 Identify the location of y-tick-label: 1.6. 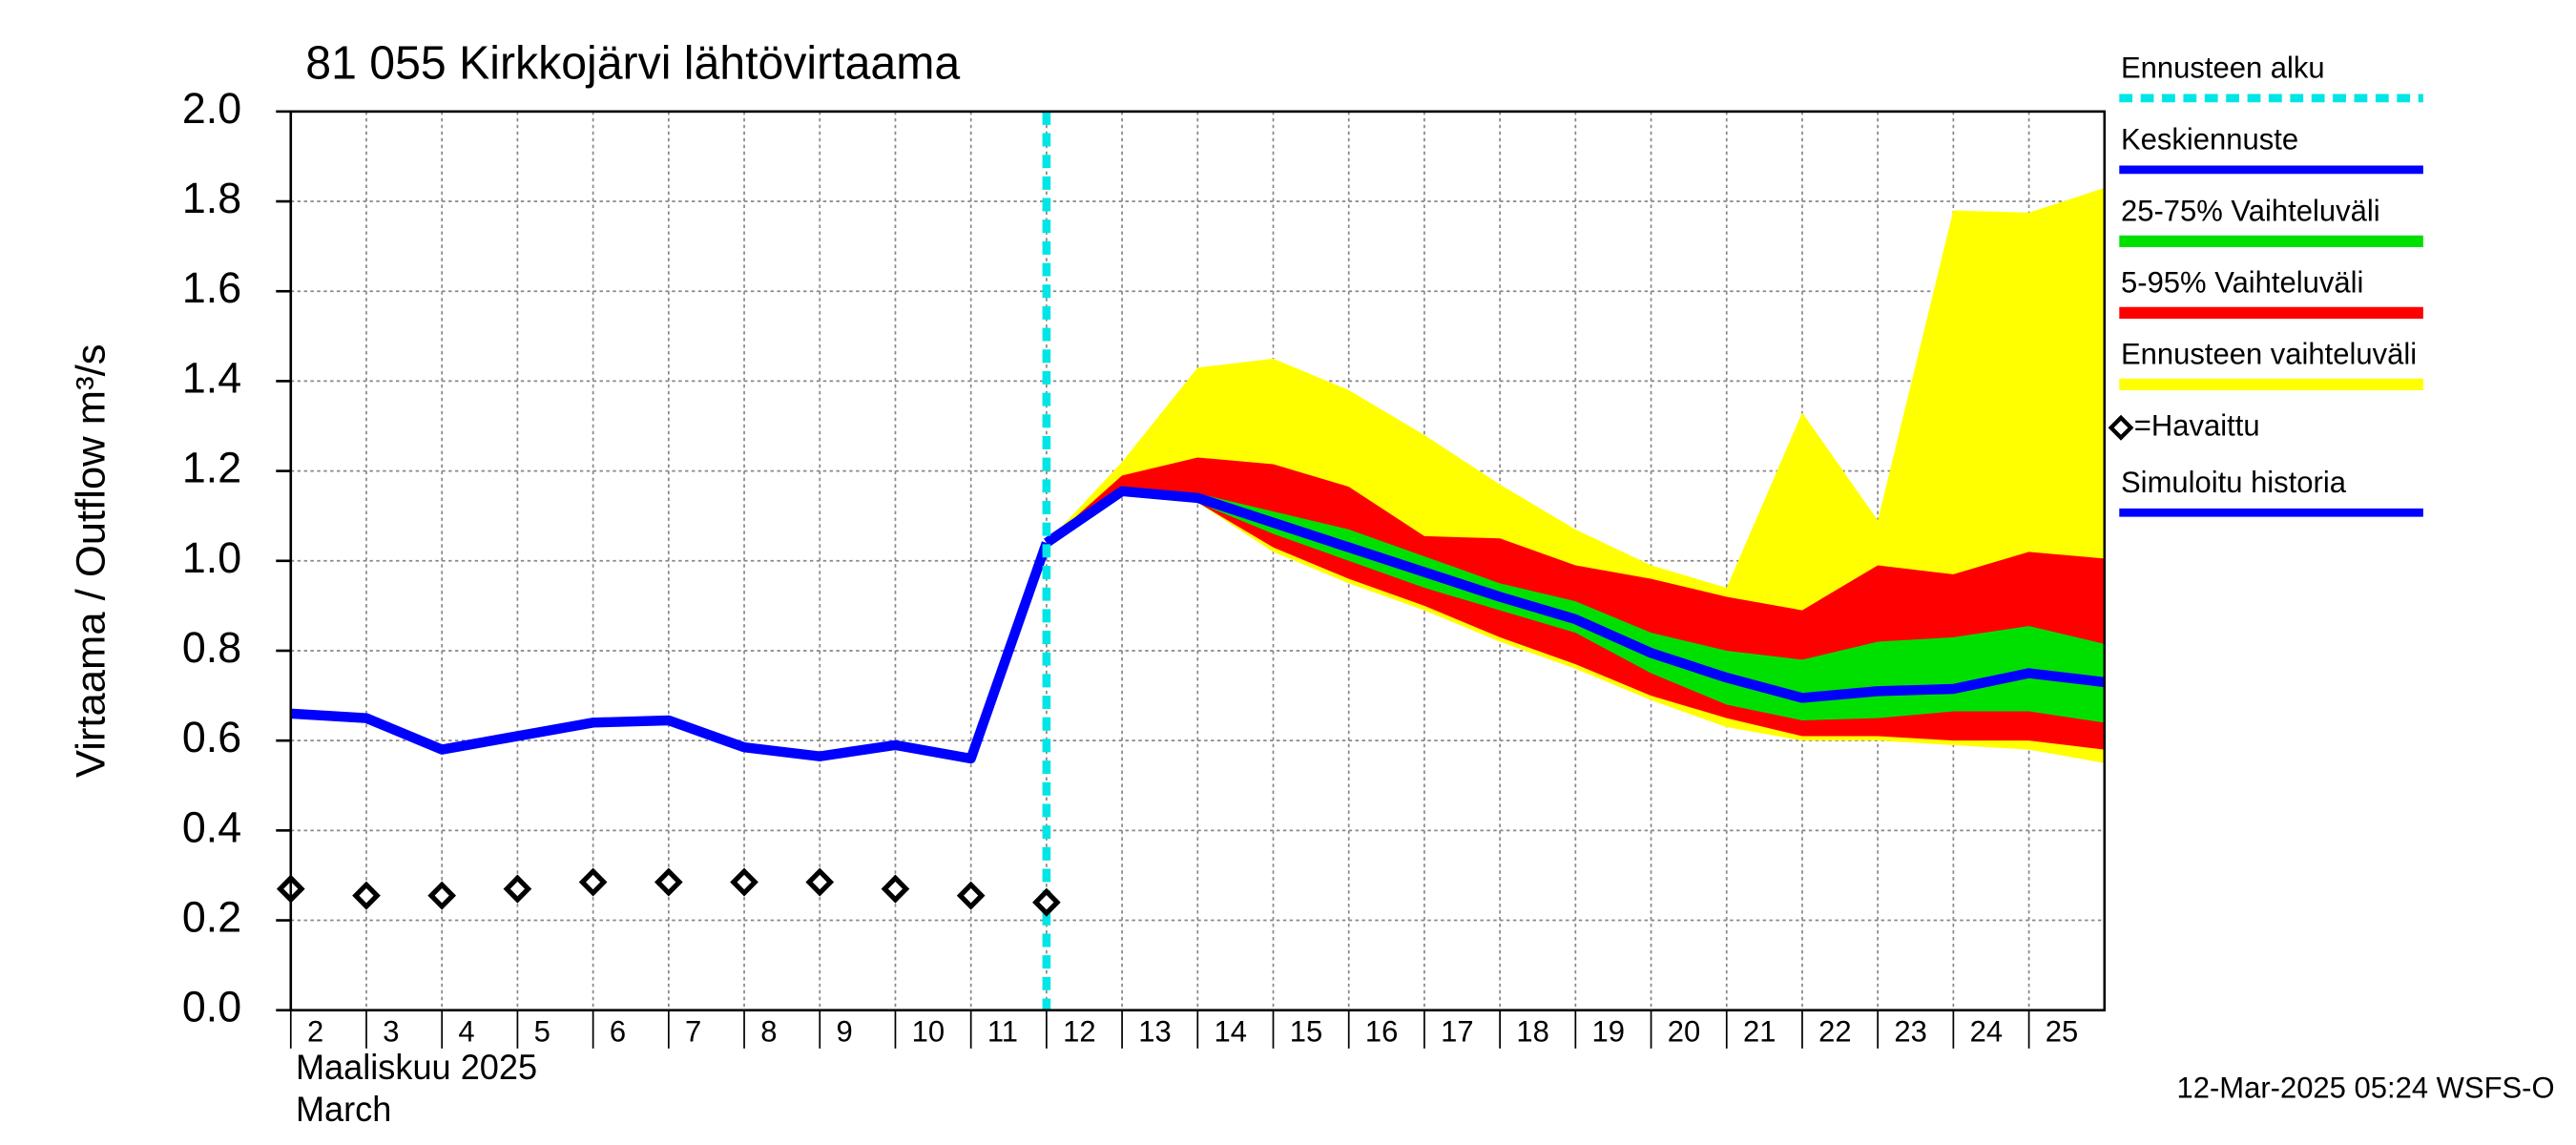
(211, 287).